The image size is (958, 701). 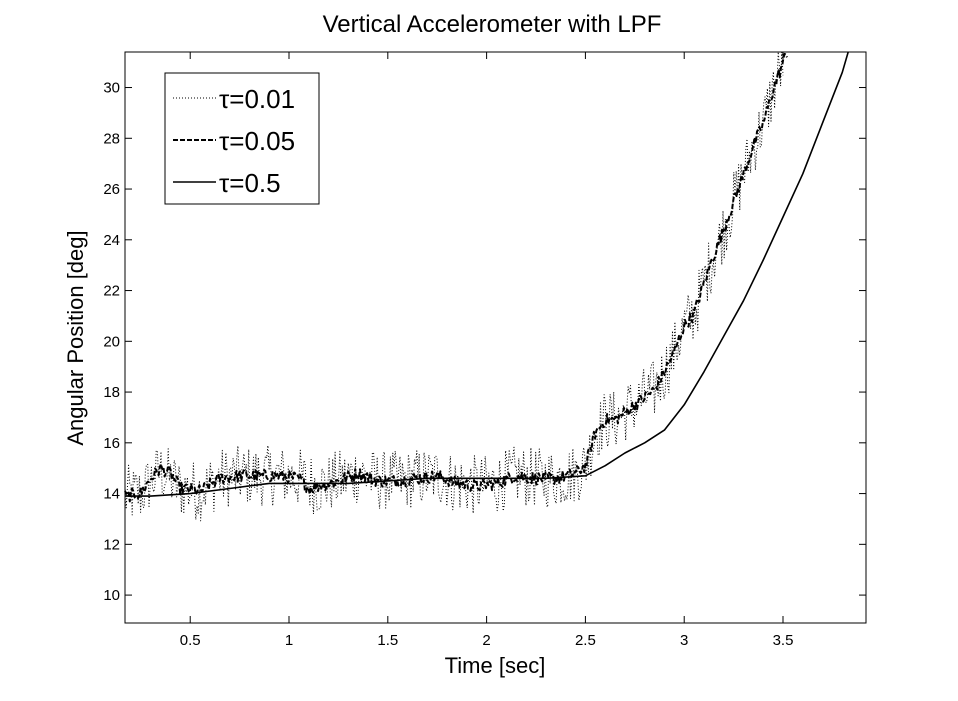 What do you see at coordinates (111, 392) in the screenshot?
I see `y-tick-label: 18` at bounding box center [111, 392].